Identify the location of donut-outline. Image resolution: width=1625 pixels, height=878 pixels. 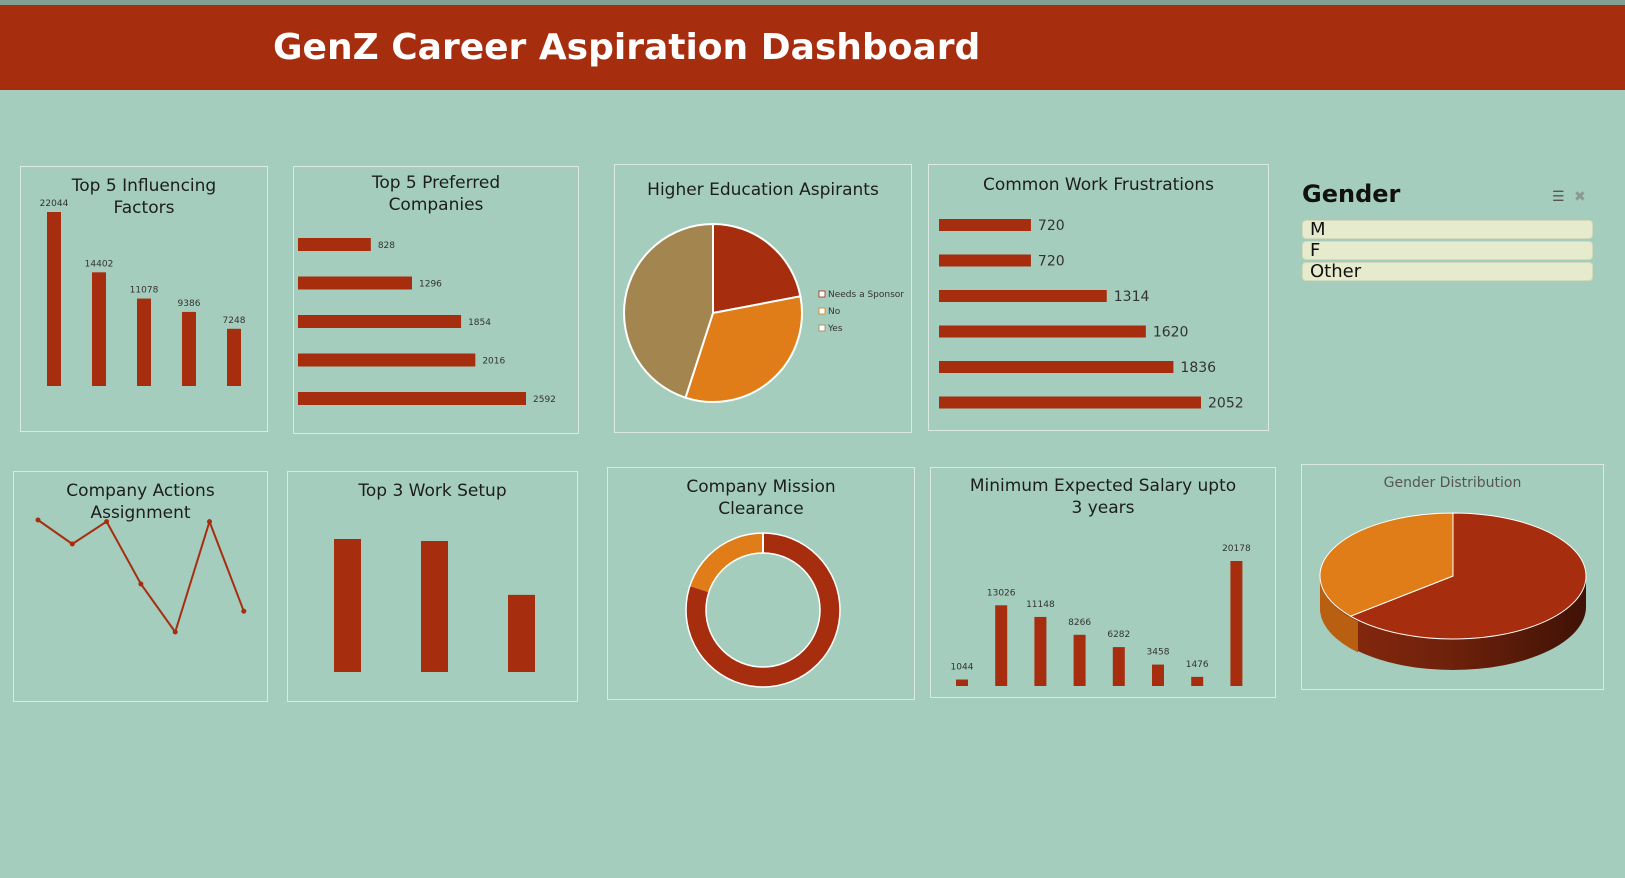
(763, 610).